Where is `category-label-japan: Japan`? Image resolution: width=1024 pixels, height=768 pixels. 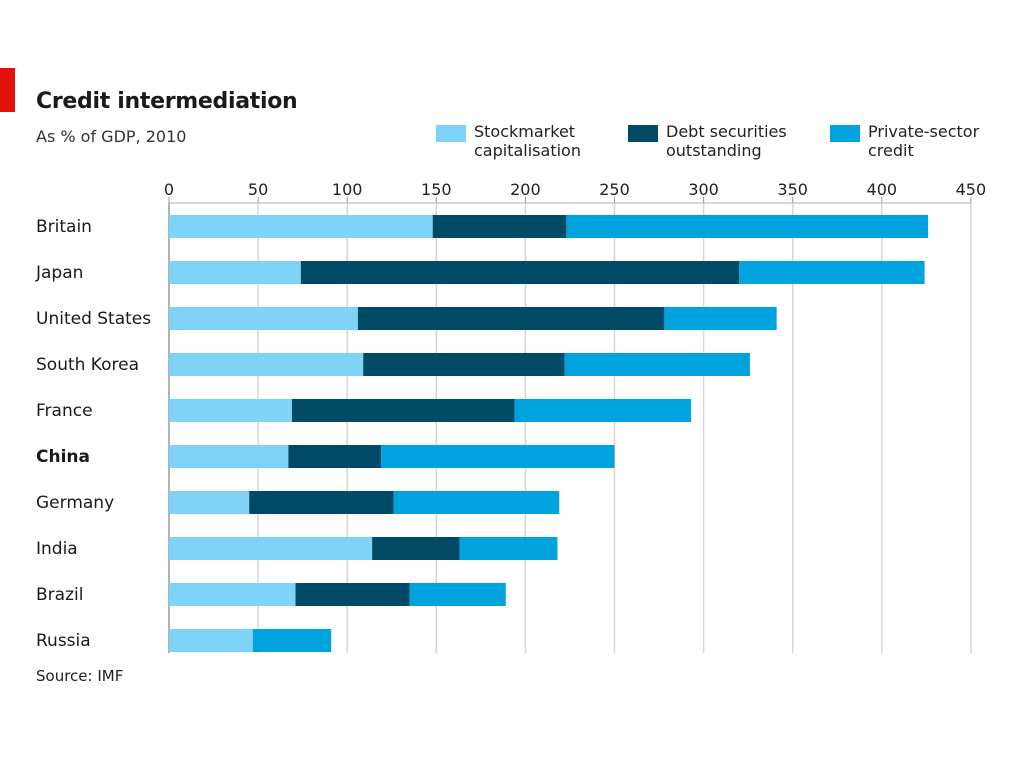 category-label-japan: Japan is located at coordinates (59, 273).